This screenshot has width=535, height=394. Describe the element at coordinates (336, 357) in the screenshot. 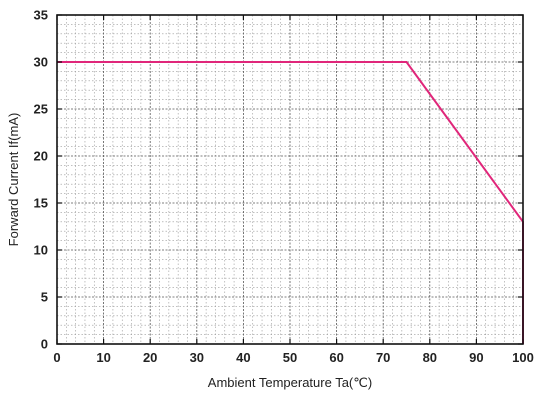

I see `x-tick-label: 60` at that location.